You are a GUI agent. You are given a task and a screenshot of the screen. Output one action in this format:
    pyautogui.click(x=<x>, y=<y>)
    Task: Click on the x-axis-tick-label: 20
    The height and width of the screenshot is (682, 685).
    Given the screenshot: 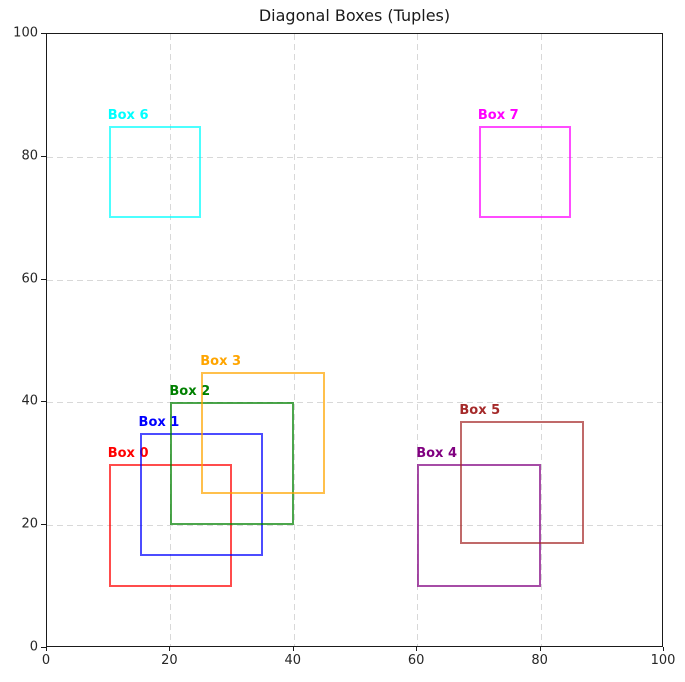 What is the action you would take?
    pyautogui.click(x=169, y=660)
    